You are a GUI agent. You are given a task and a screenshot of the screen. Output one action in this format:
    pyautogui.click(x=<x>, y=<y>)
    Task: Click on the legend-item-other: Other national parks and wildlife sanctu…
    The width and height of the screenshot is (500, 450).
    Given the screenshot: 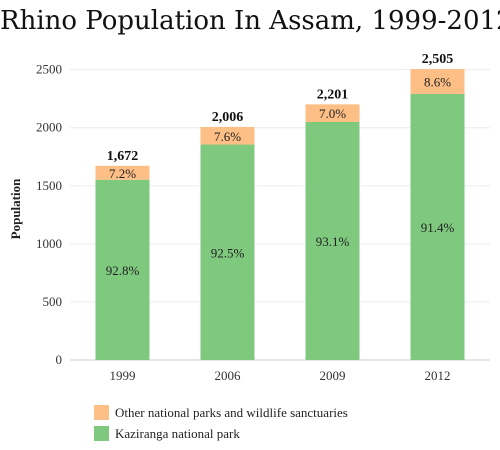 What is the action you would take?
    pyautogui.click(x=221, y=412)
    